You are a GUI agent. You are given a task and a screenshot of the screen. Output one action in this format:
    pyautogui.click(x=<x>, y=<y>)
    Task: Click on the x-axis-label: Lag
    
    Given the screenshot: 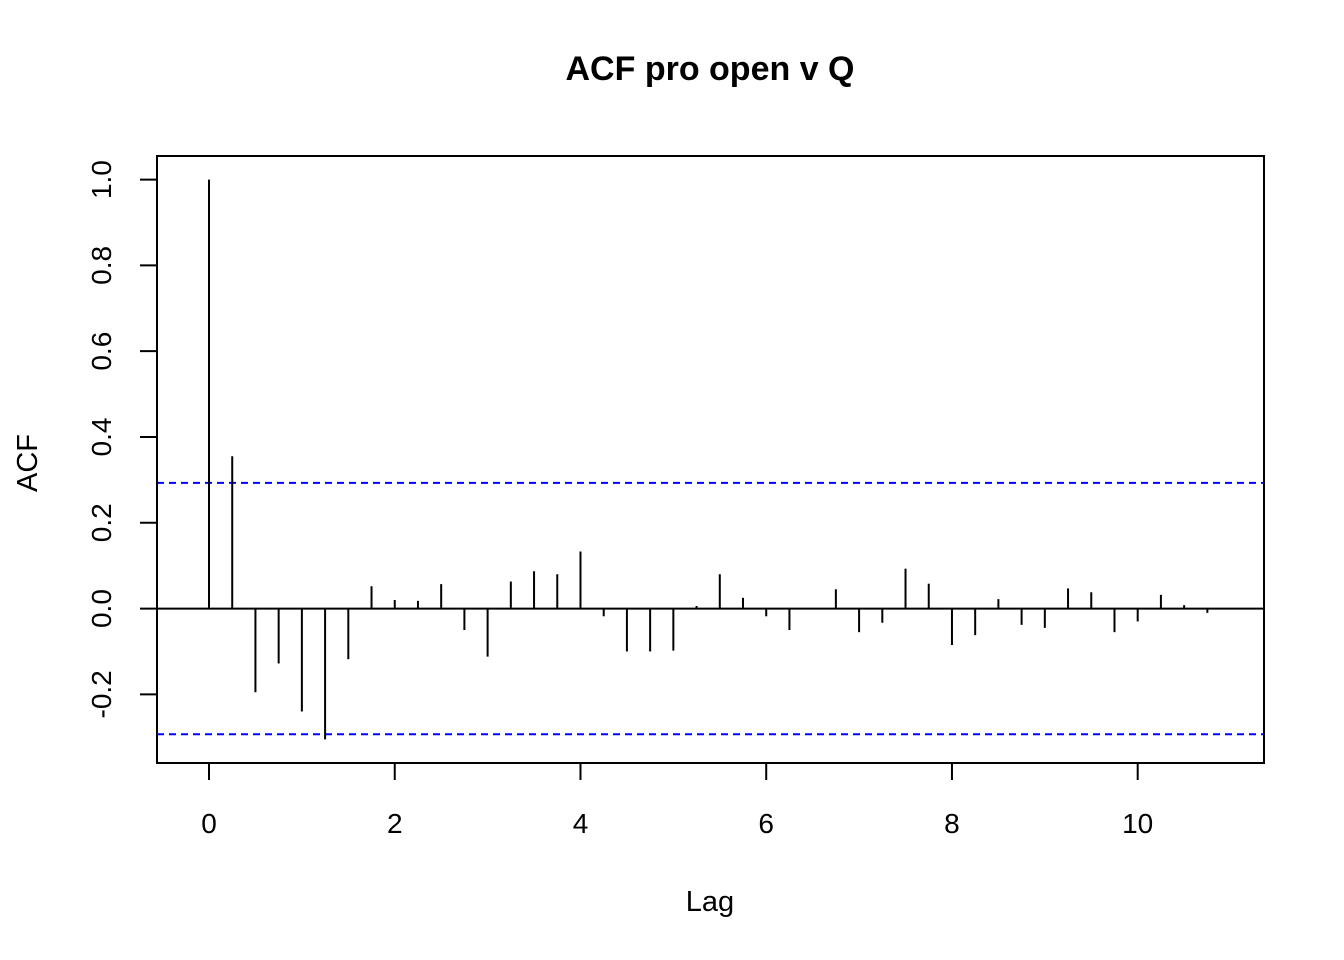 What is the action you would take?
    pyautogui.click(x=710, y=902)
    